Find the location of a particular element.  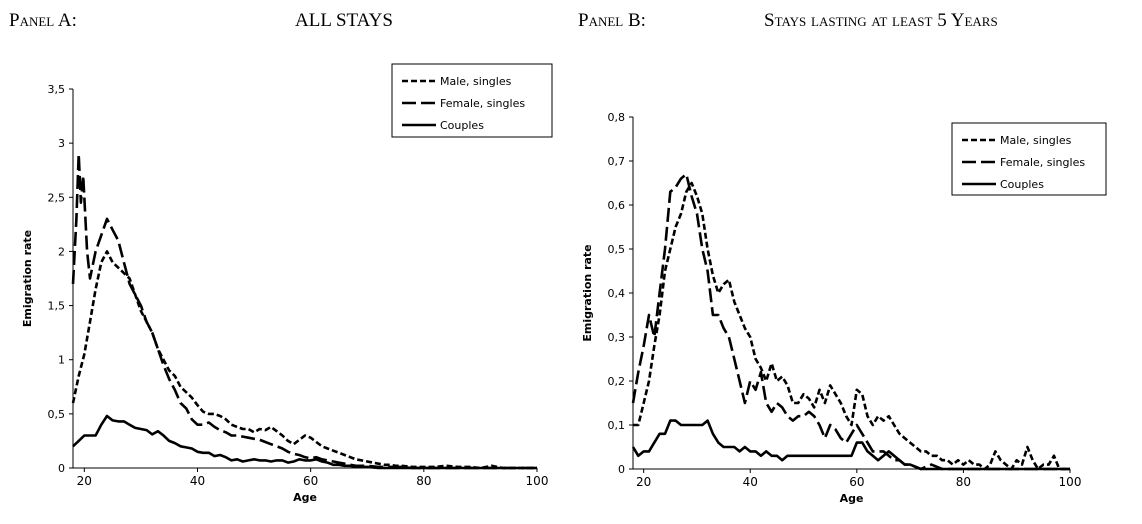

y-tick-label: 0,7 is located at coordinates (617, 161).